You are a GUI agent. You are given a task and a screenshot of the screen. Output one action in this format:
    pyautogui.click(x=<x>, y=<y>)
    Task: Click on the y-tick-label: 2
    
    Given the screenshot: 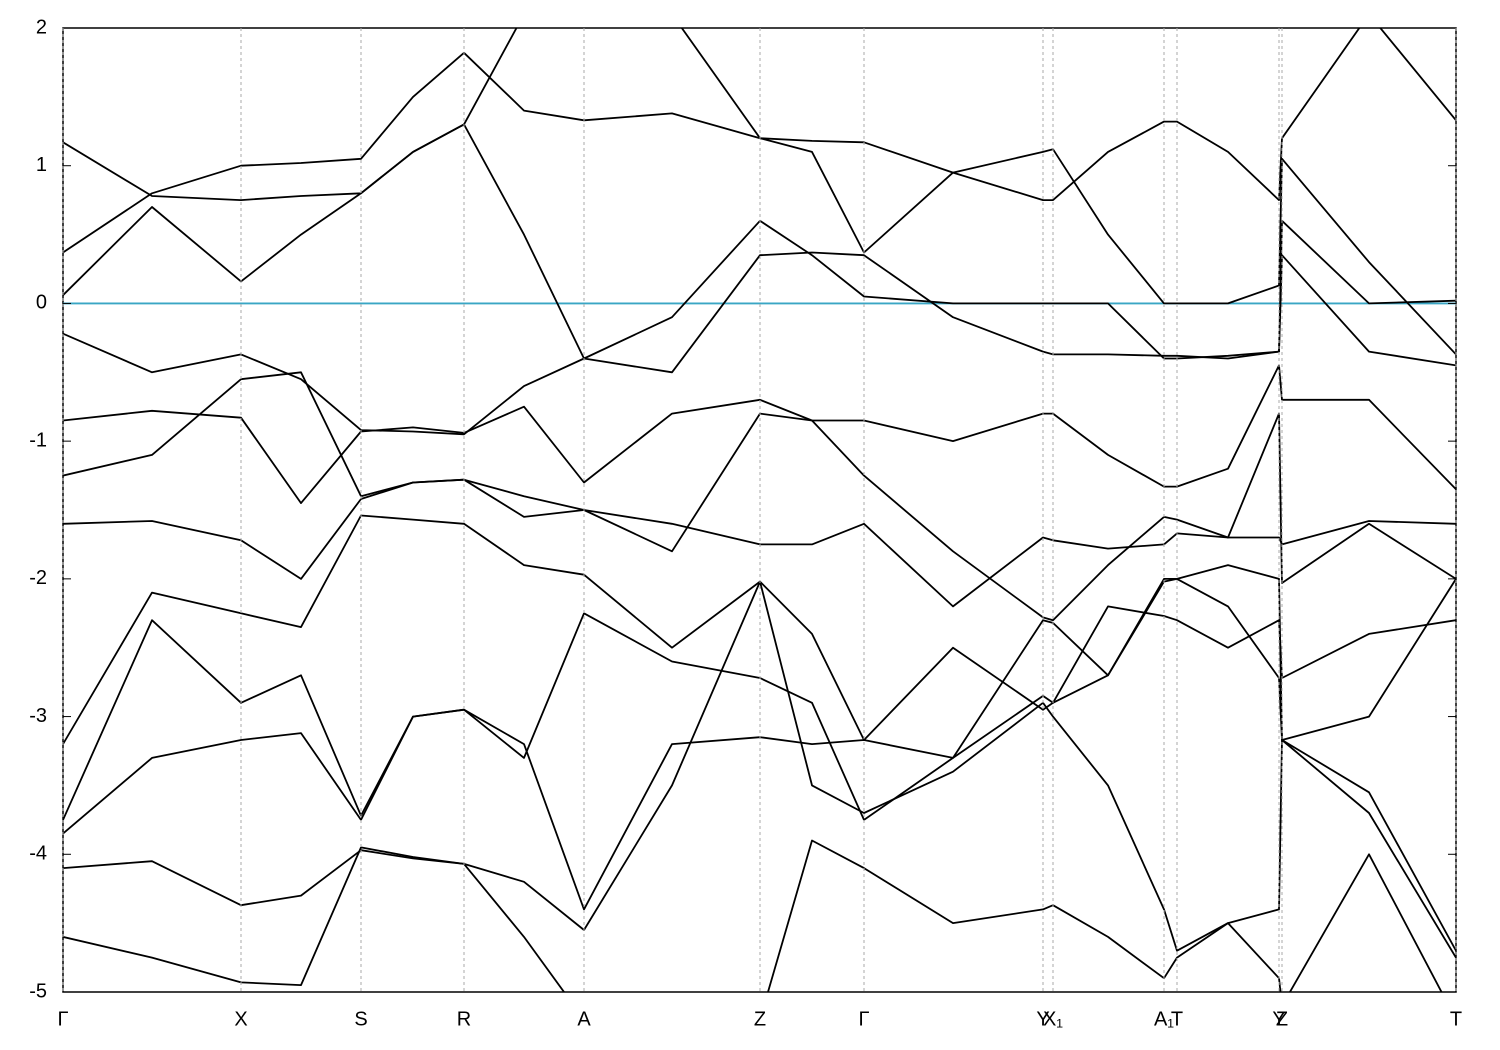 What is the action you would take?
    pyautogui.click(x=41, y=27)
    